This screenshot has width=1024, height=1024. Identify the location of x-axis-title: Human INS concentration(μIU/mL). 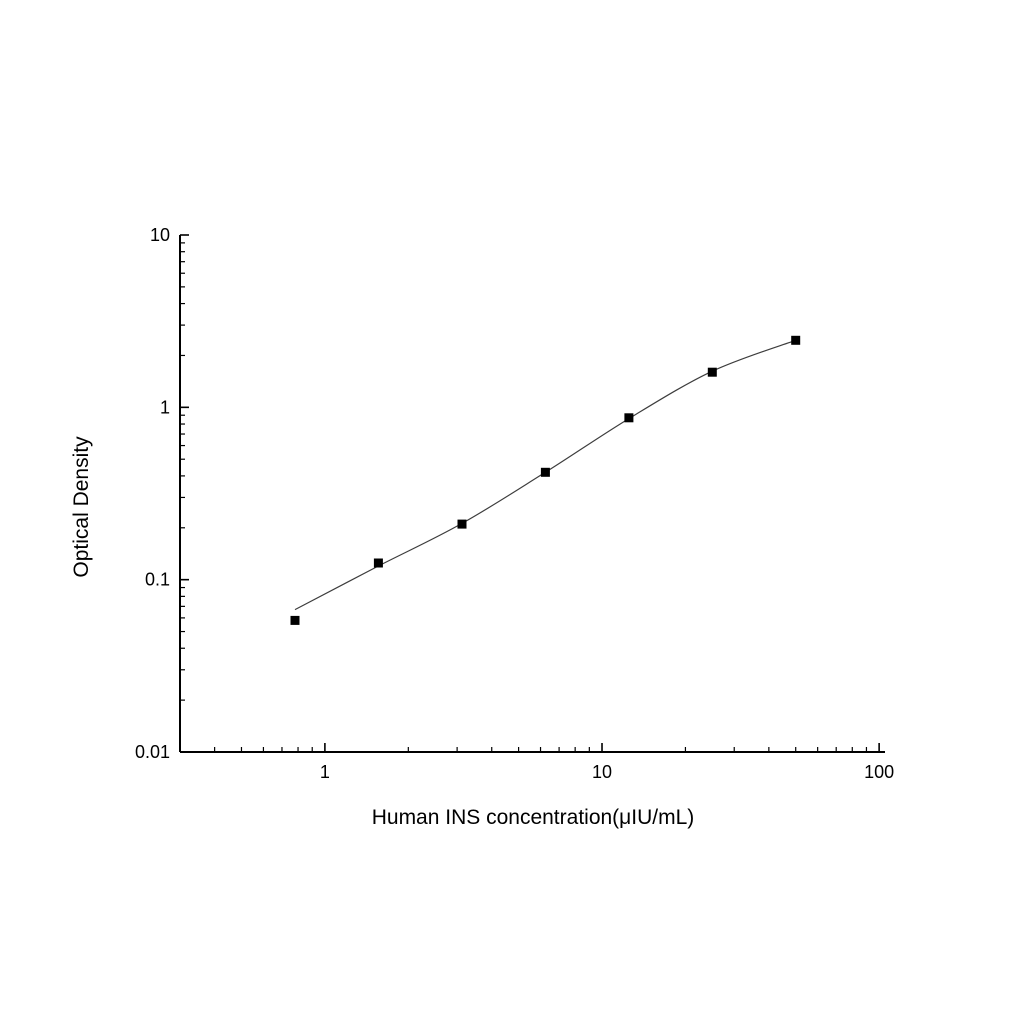
(533, 817).